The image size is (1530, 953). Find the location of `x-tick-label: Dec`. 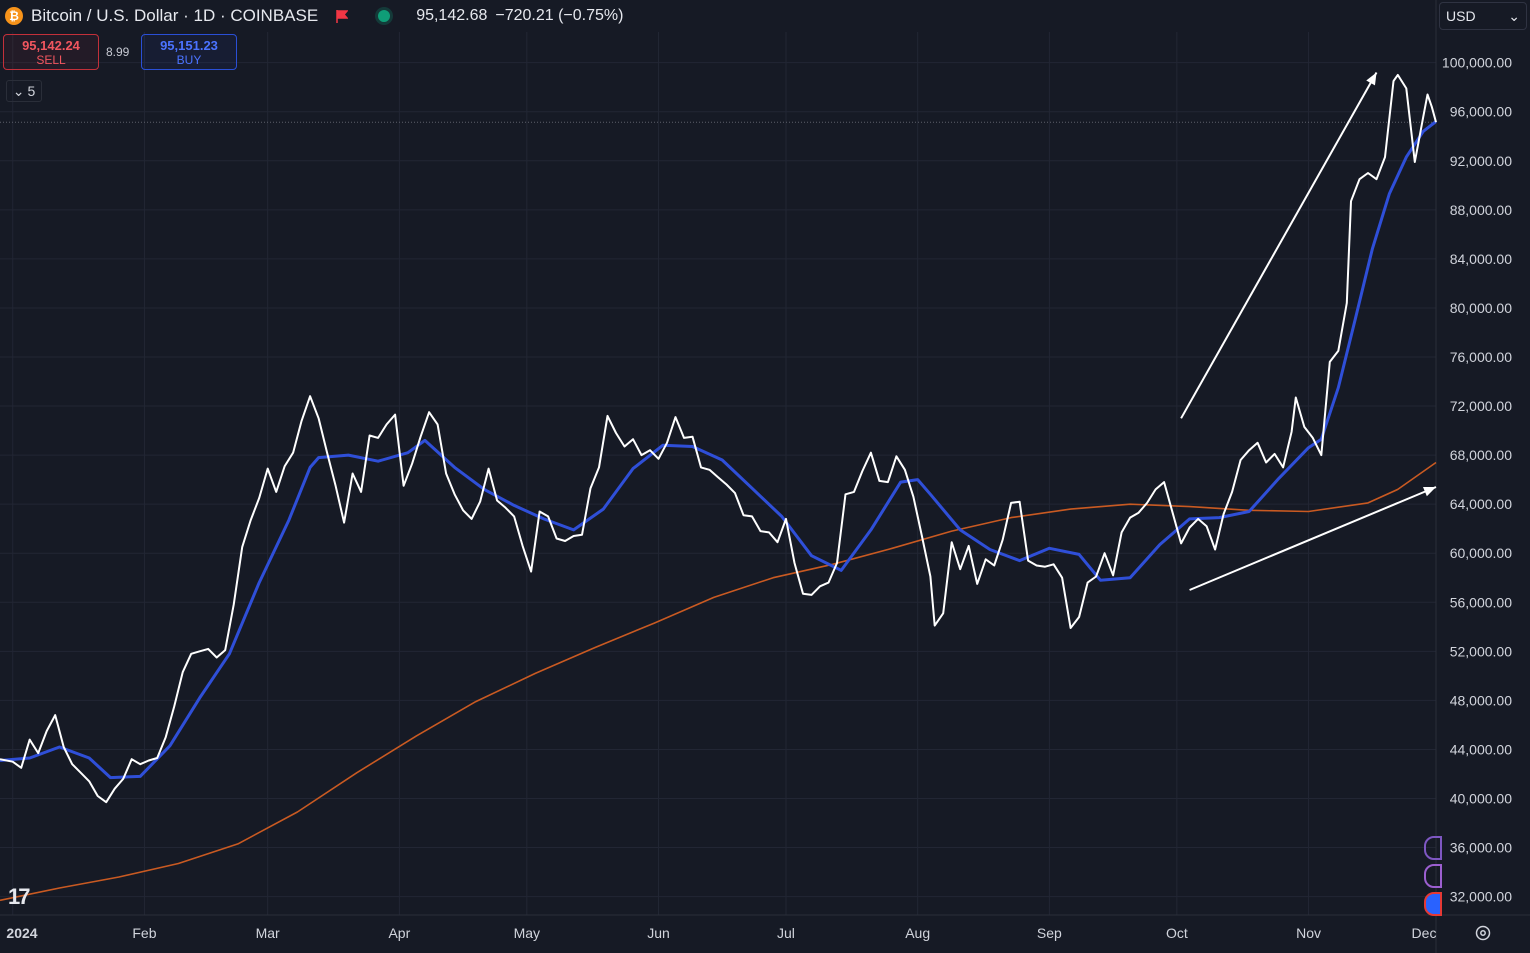

x-tick-label: Dec is located at coordinates (1424, 933).